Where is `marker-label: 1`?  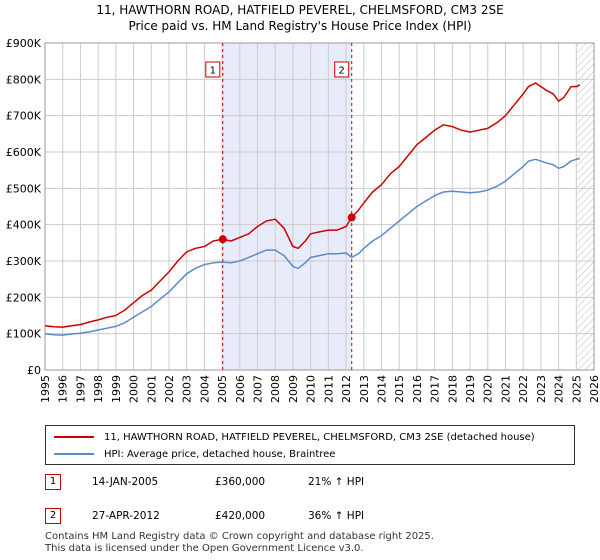
marker-label: 1 is located at coordinates (213, 71).